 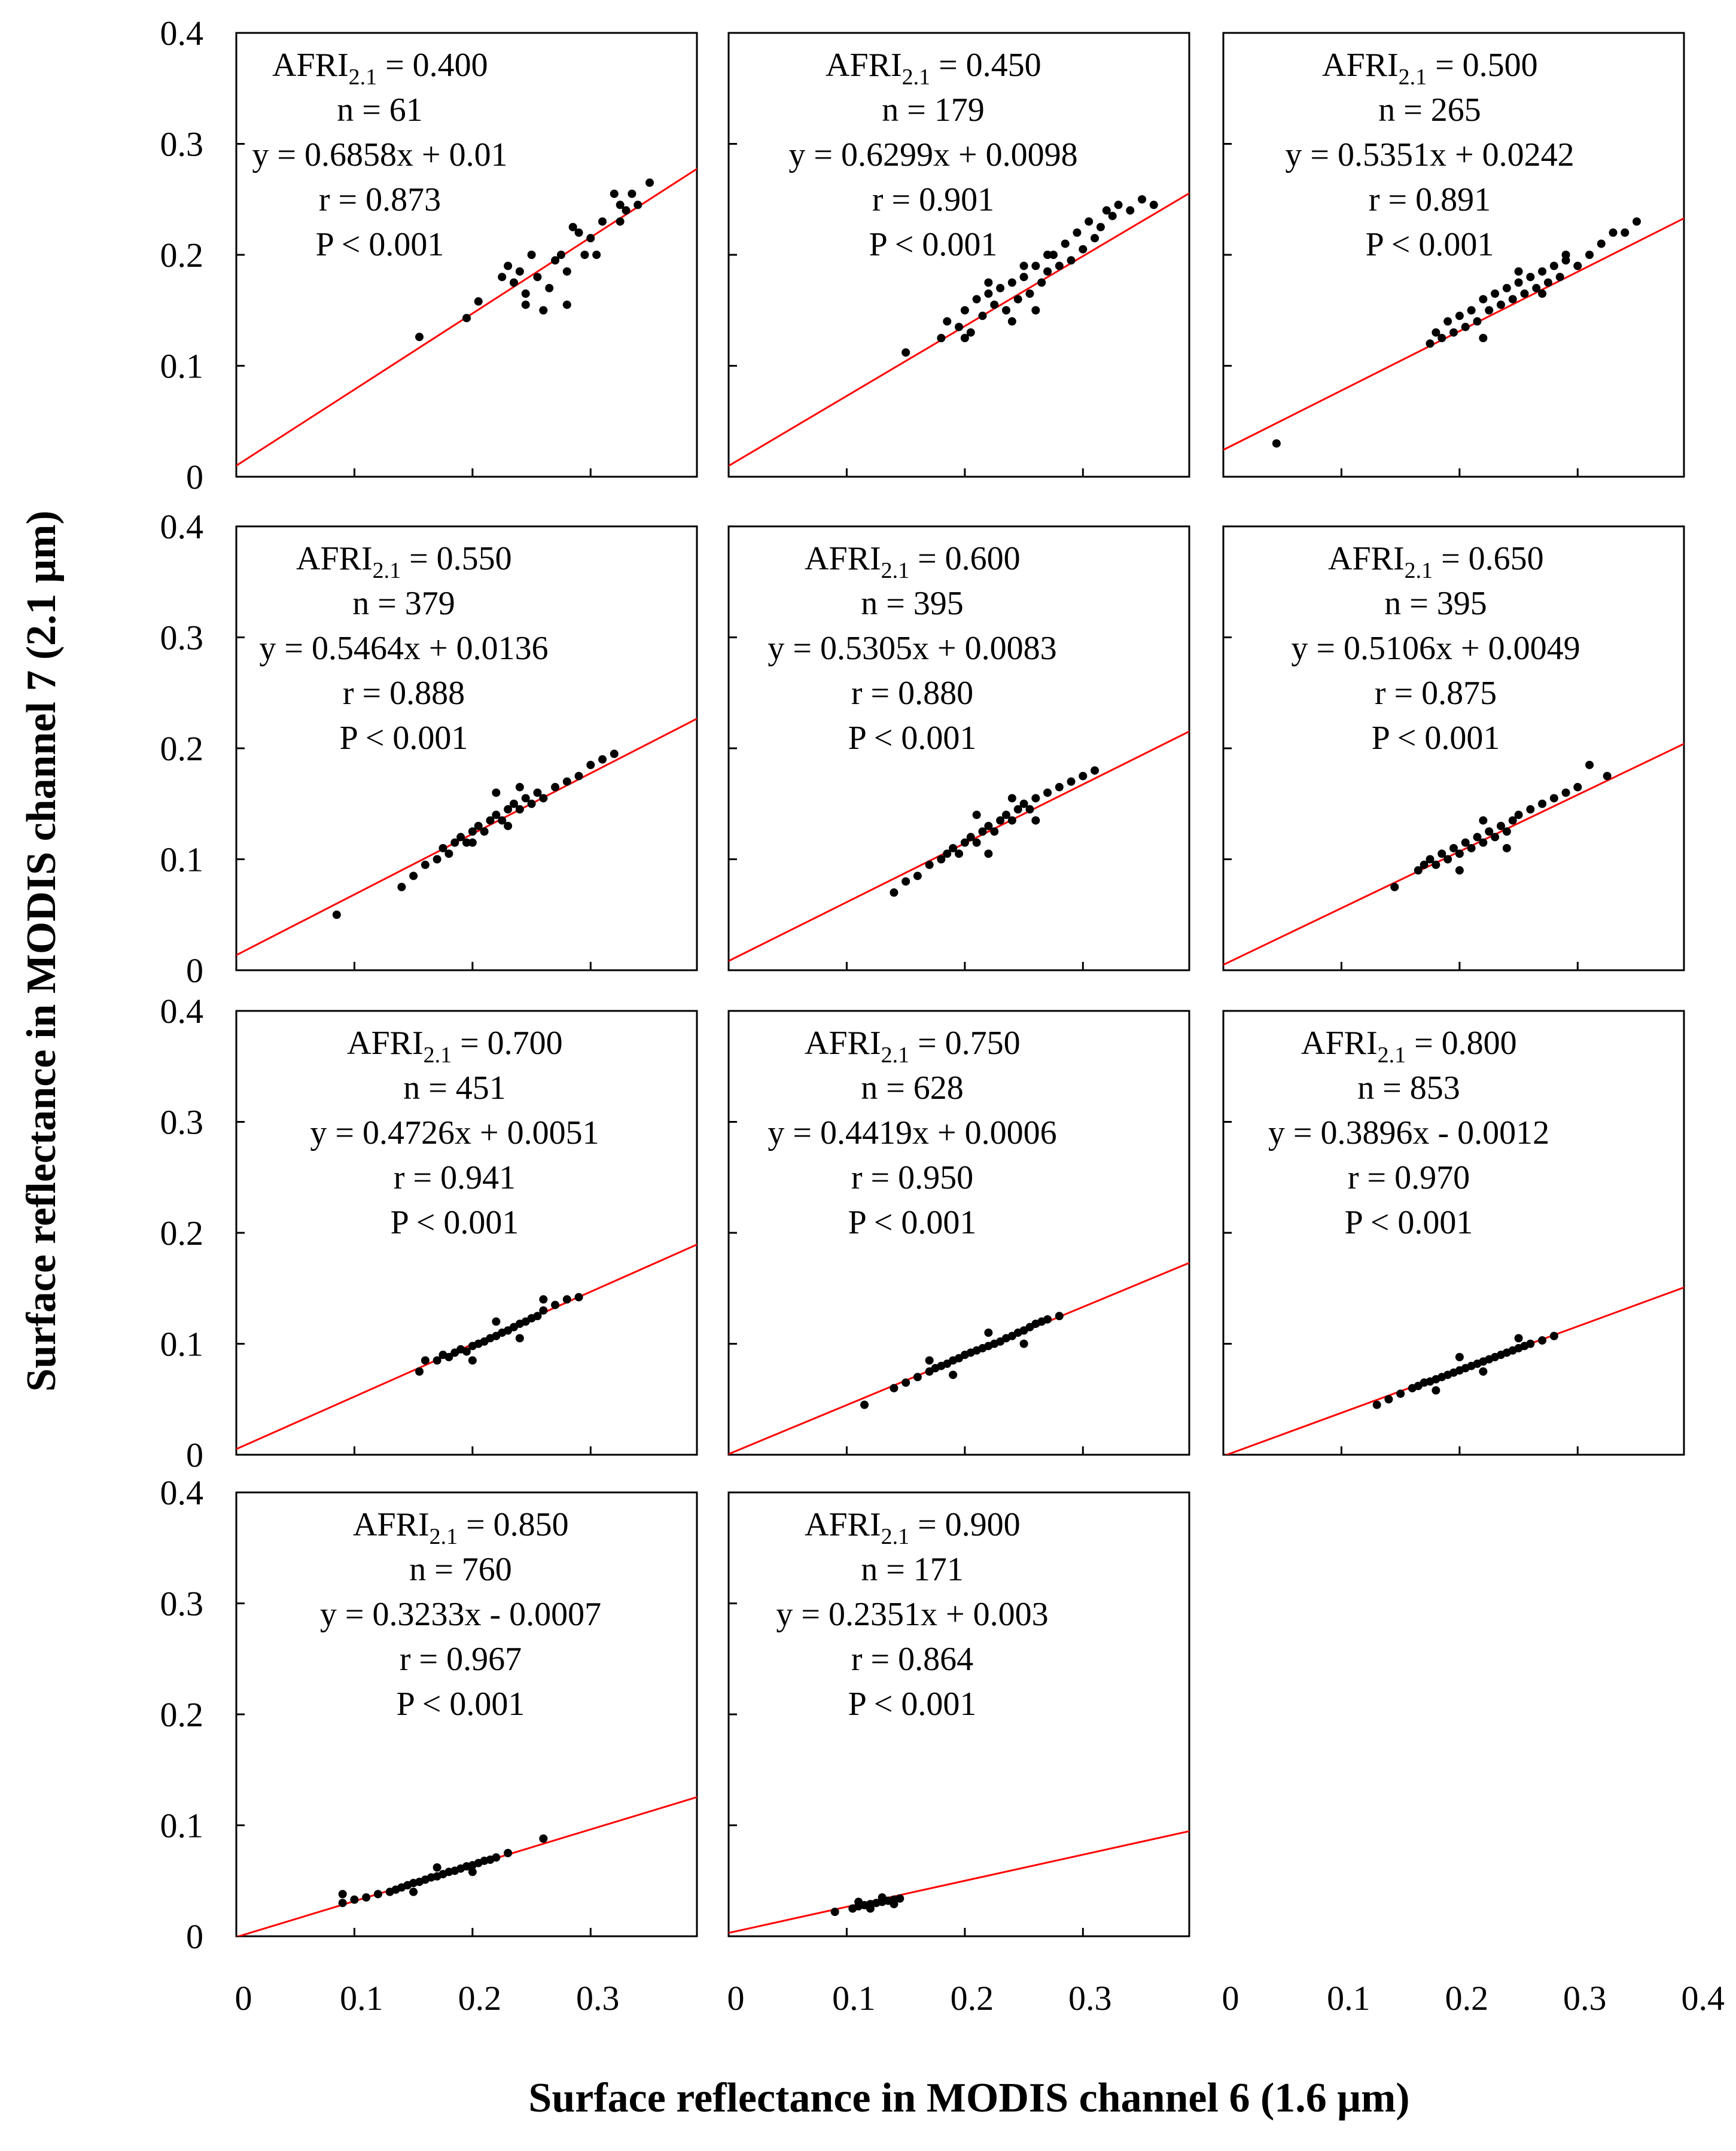 I want to click on correlation-r: r = 0.901, so click(x=933, y=199).